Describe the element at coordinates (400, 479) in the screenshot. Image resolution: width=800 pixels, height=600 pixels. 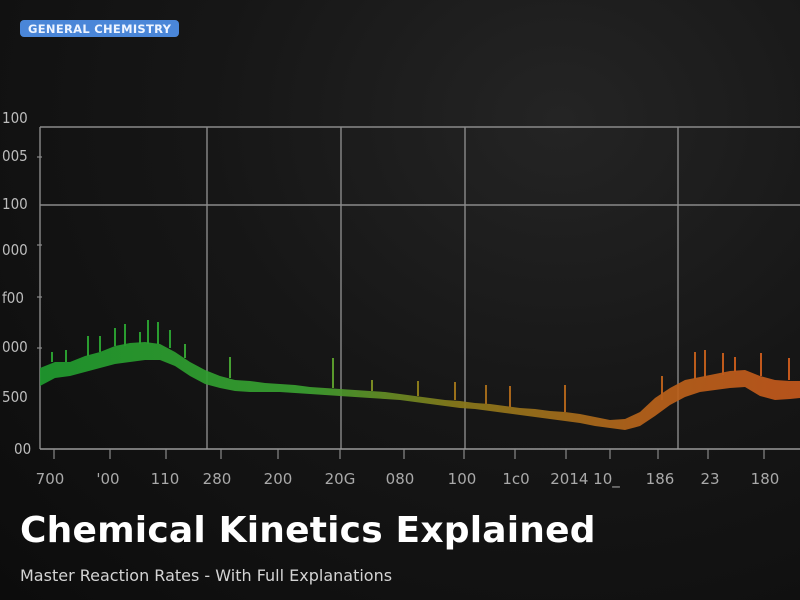
I see `x-tick-label: 080` at that location.